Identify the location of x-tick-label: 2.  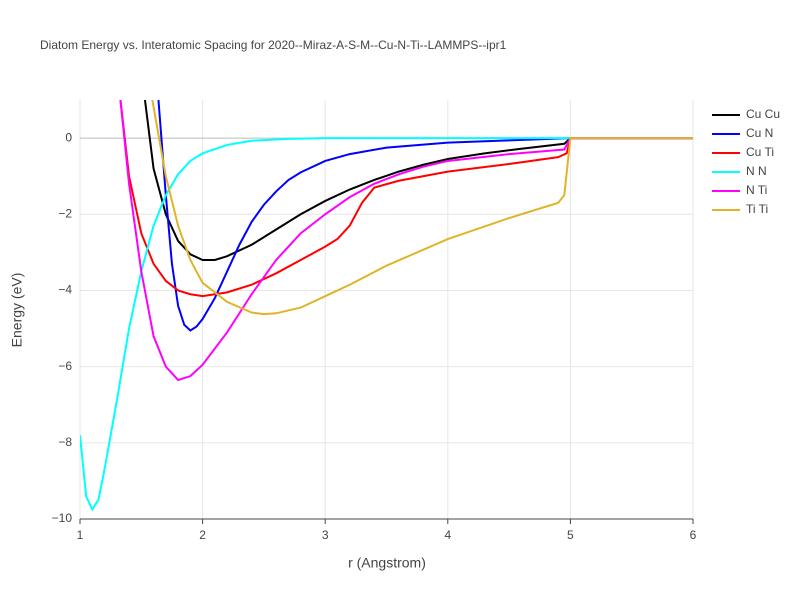
(202, 535).